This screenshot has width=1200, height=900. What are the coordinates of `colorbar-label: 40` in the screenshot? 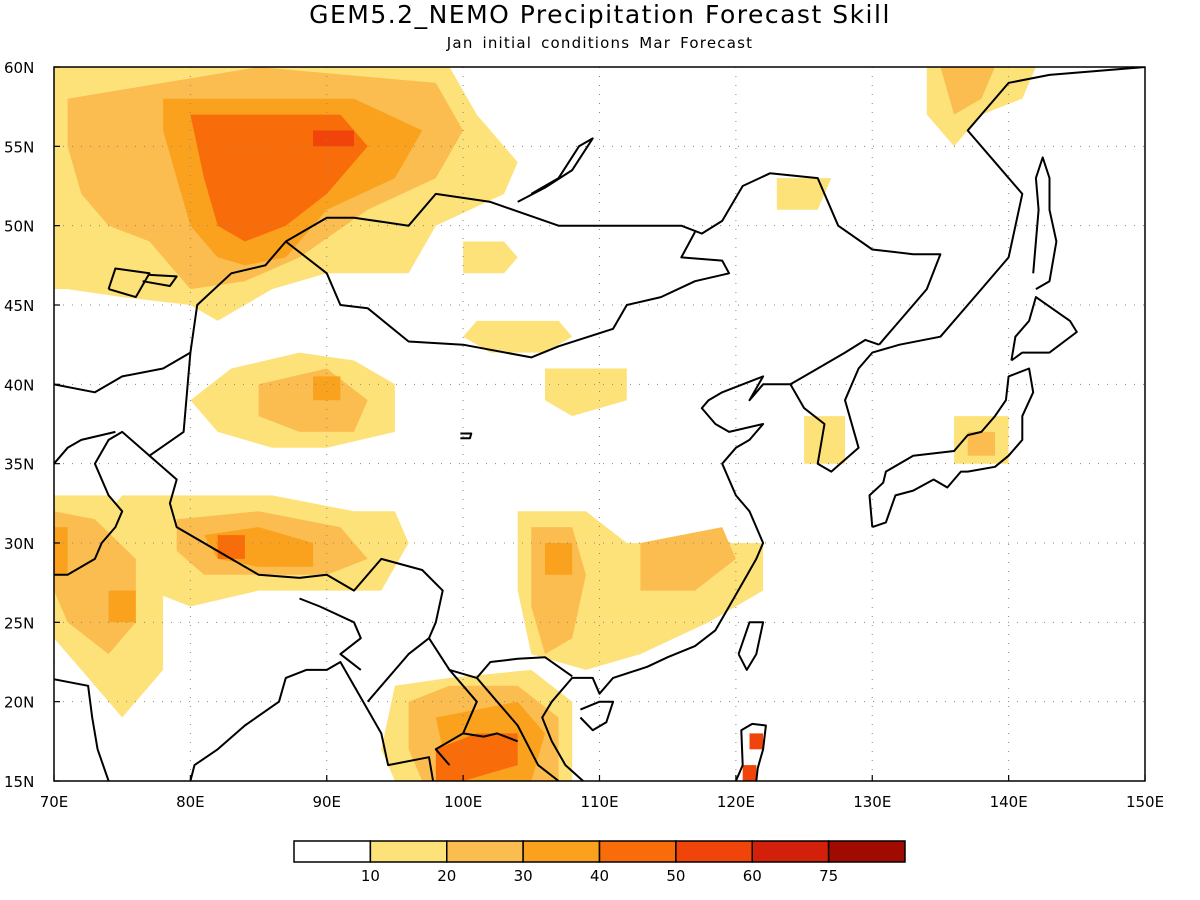 It's located at (599, 876).